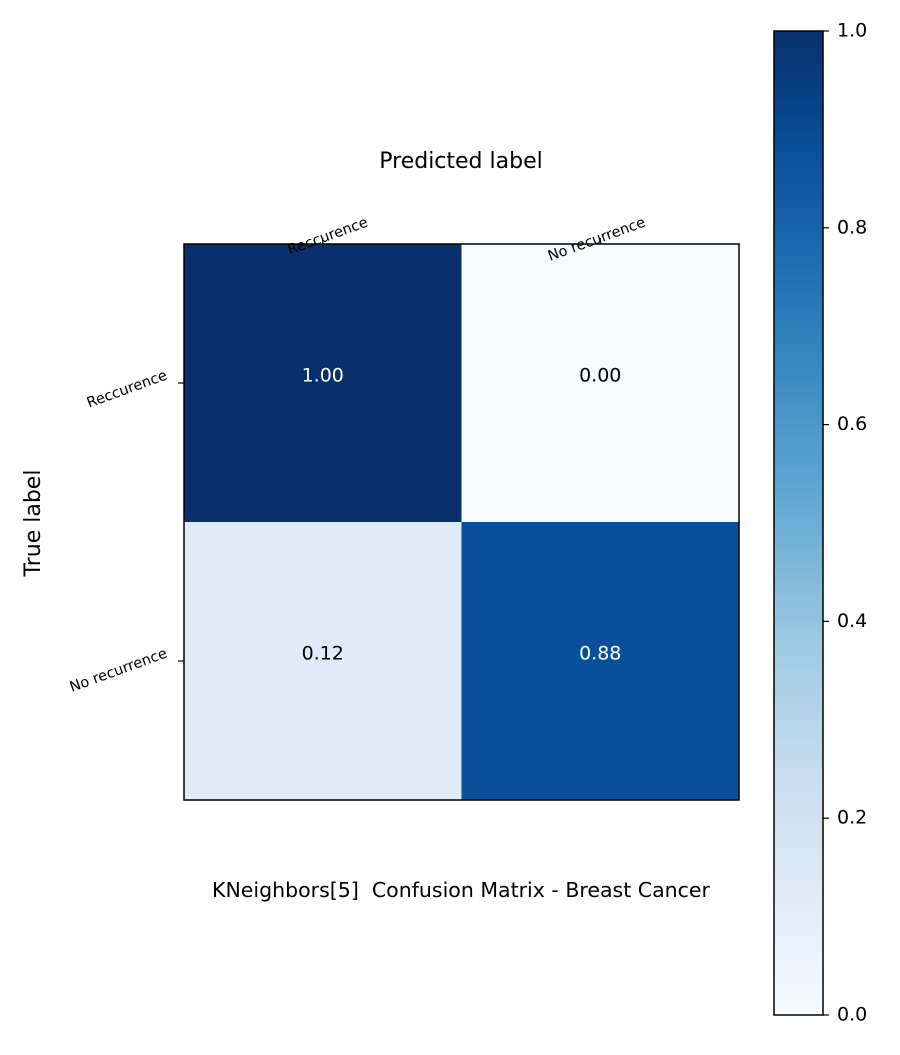  Describe the element at coordinates (852, 621) in the screenshot. I see `colorbar-tick-label: 0.4` at that location.